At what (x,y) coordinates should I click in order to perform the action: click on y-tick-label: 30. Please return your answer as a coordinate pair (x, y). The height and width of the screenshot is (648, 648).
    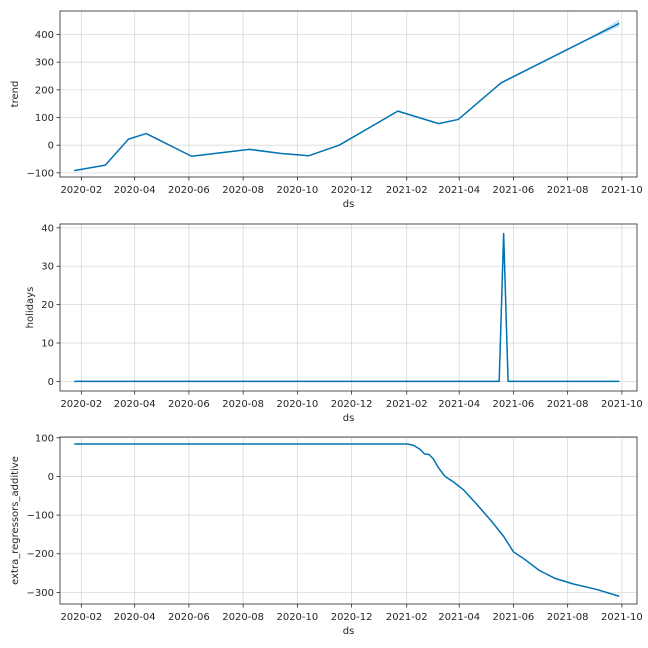
    Looking at the image, I should click on (47, 267).